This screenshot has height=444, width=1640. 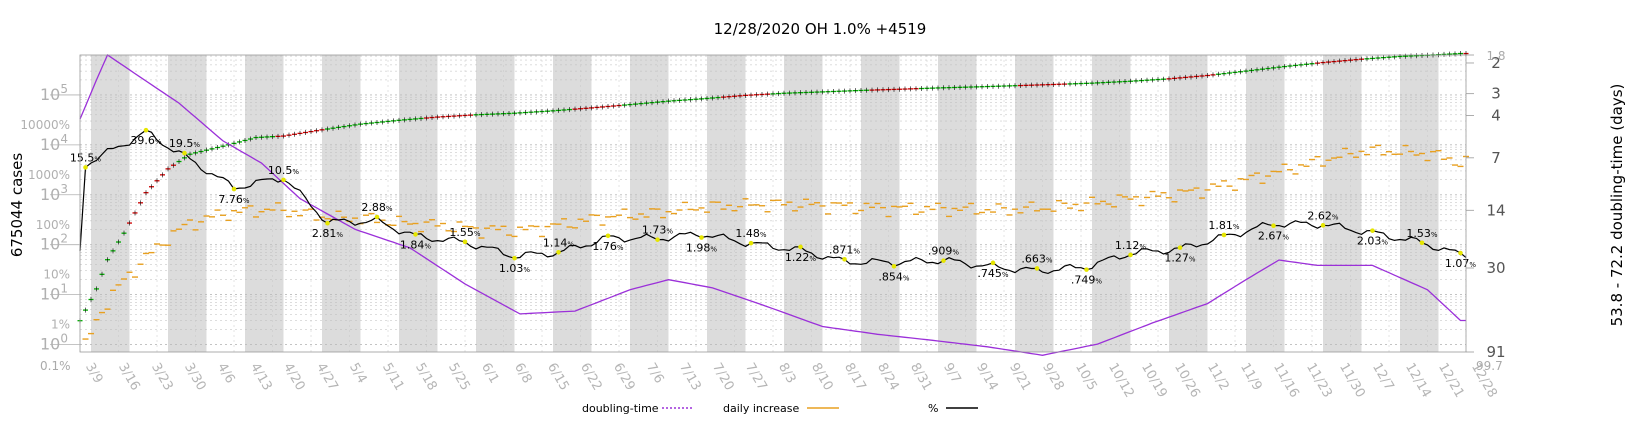 I want to click on pct-annotation: 1.12%, so click(x=1131, y=245).